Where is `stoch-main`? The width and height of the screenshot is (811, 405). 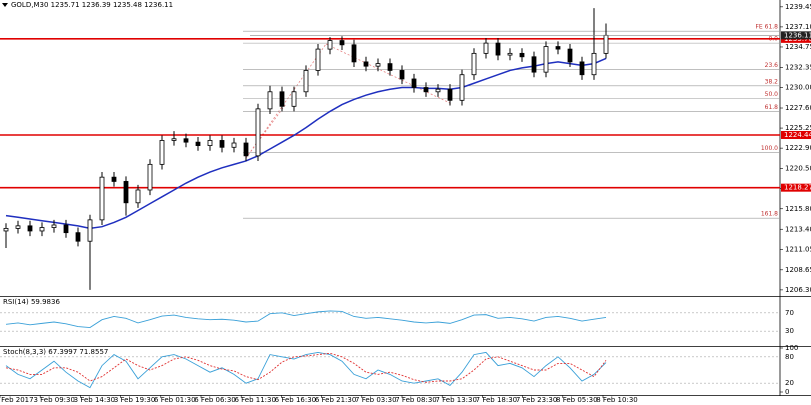
stoch-main is located at coordinates (306, 370).